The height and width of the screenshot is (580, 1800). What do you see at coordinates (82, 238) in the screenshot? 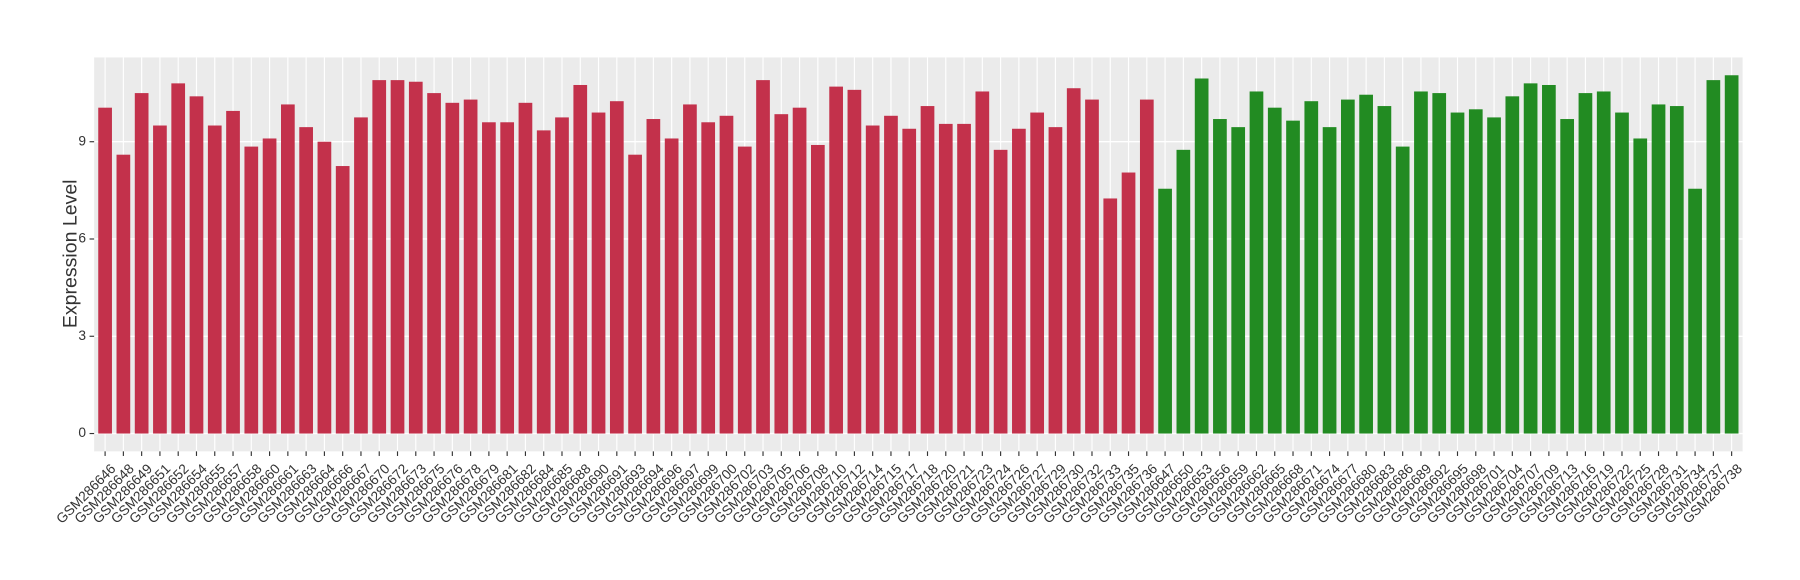
I see `y-tick-label: 6` at bounding box center [82, 238].